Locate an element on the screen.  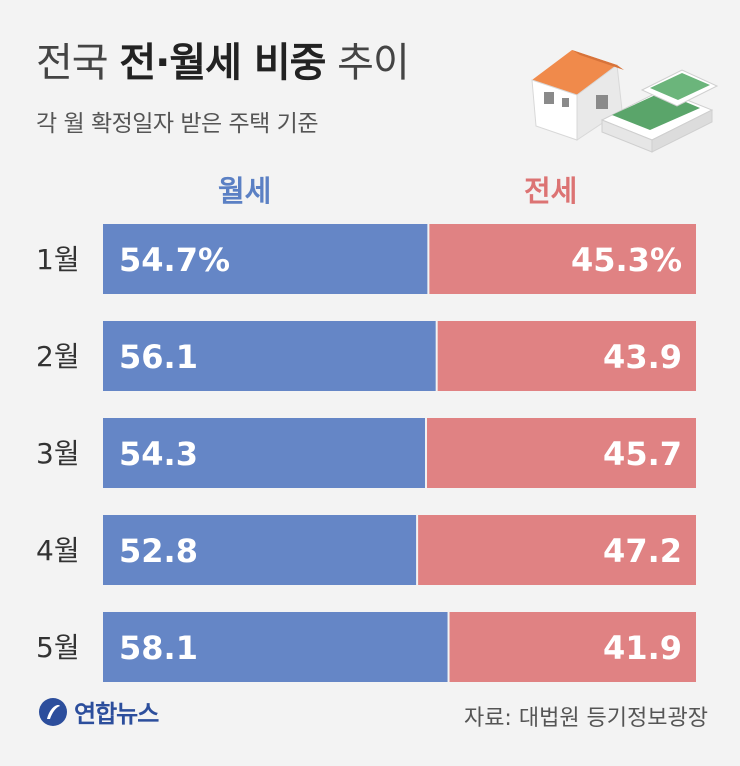
value-label-monthly: 56.1 is located at coordinates (158, 357).